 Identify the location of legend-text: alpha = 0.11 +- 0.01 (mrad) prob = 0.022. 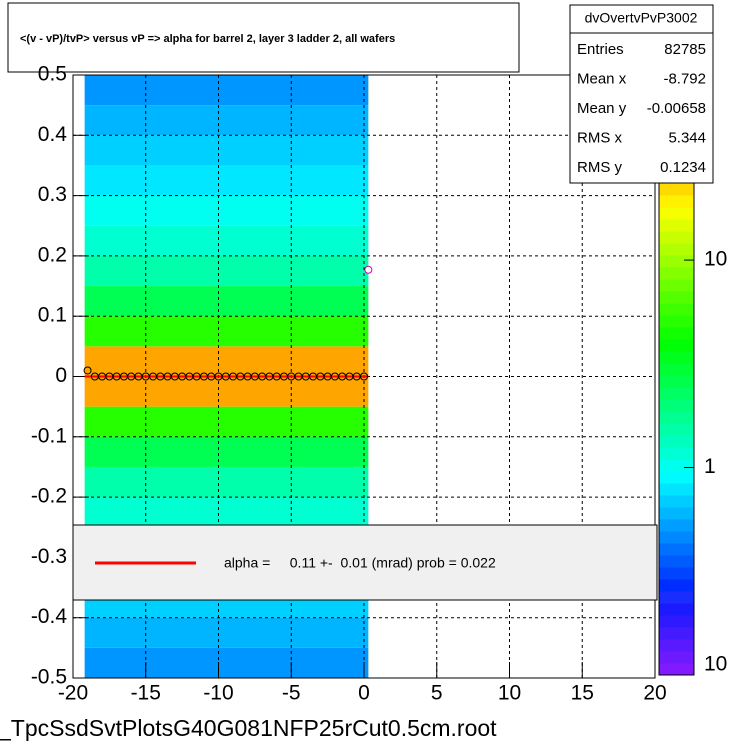
(360, 563).